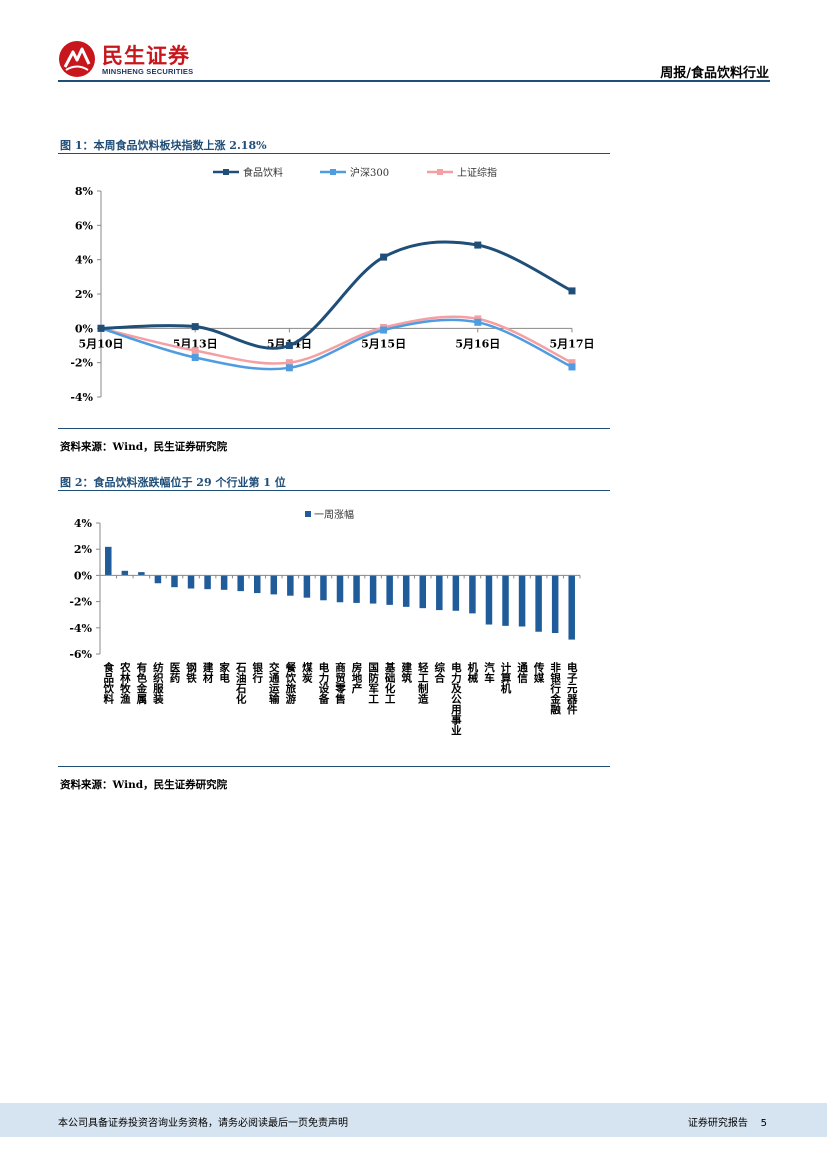  I want to click on y-tick-label-6: -4%, so click(81, 397).